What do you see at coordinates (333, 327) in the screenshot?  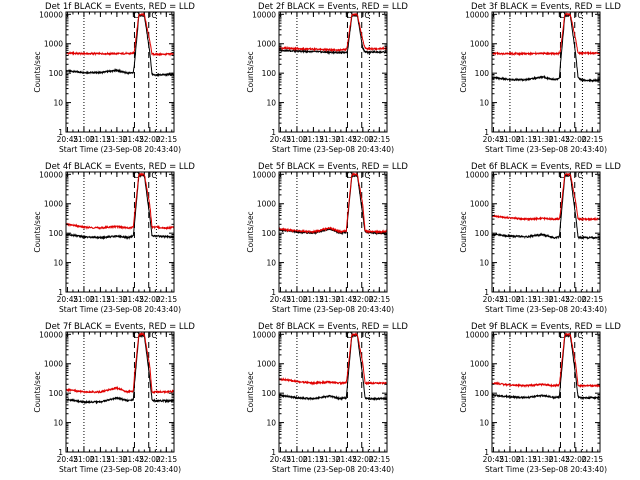 I see `panel-title: Det 8f BLACK = Events, RED = LLD` at bounding box center [333, 327].